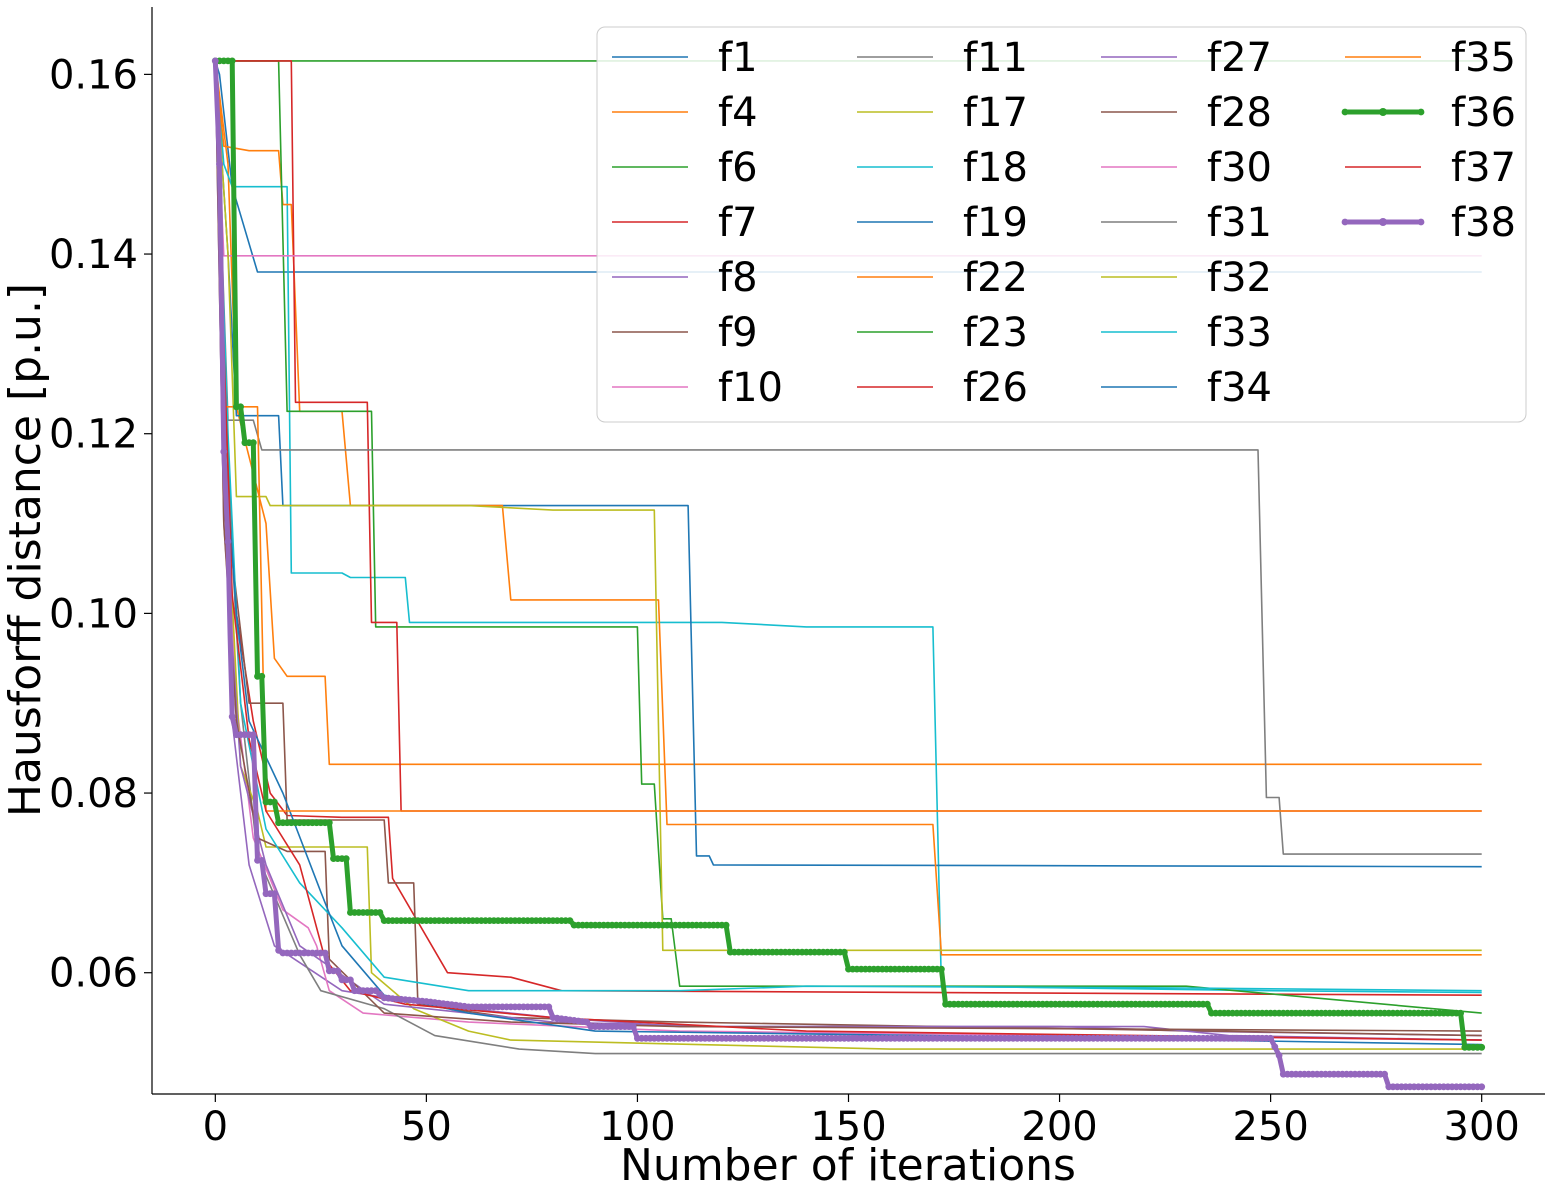 The height and width of the screenshot is (1186, 1552). What do you see at coordinates (1186, 168) in the screenshot?
I see `legend-entry-f30: f30` at bounding box center [1186, 168].